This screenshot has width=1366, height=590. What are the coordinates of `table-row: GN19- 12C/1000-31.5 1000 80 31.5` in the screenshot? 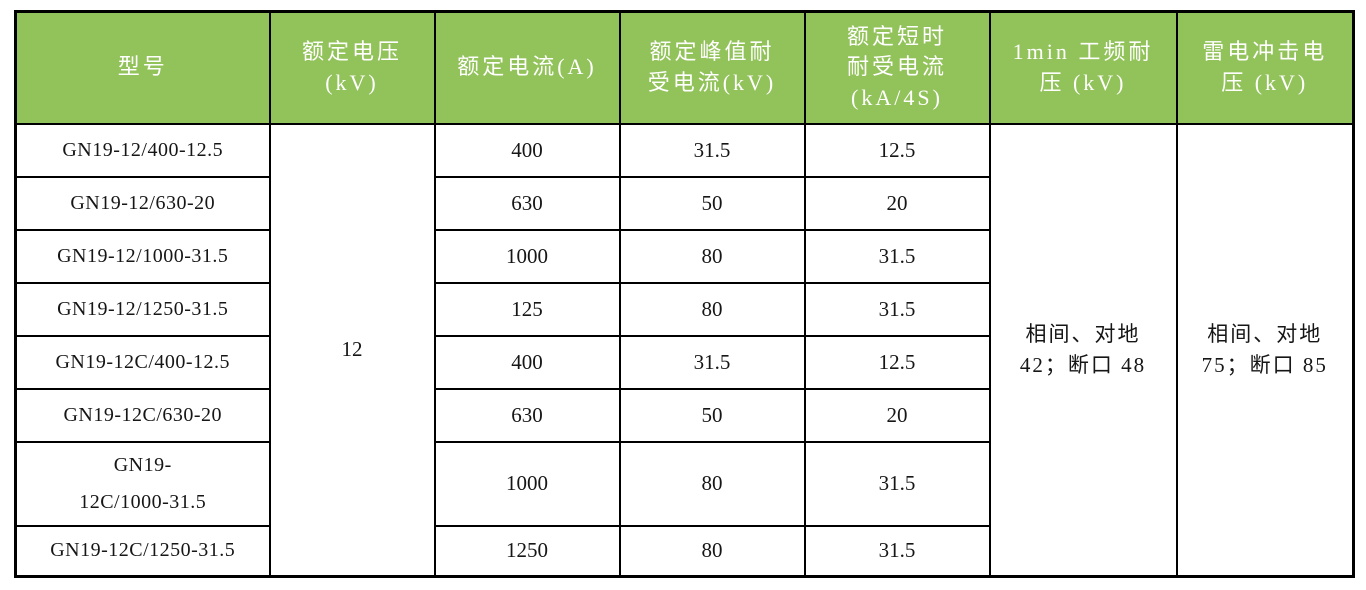 It's located at (684, 483).